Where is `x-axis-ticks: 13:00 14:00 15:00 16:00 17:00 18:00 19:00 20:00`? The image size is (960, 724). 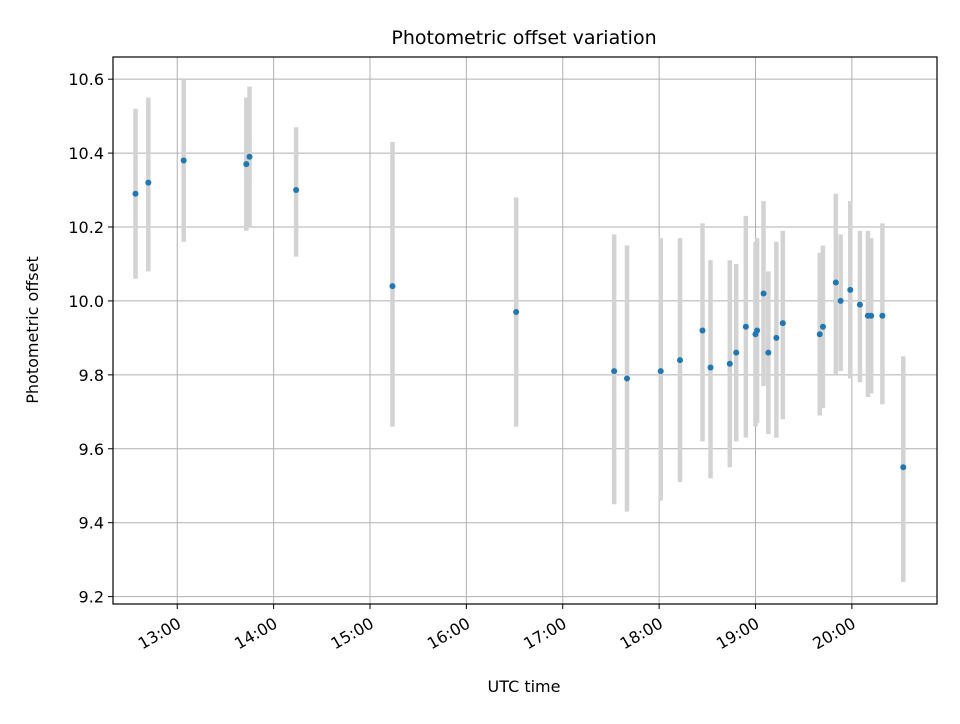 x-axis-ticks: 13:00 14:00 15:00 16:00 17:00 18:00 19:00 20:00 is located at coordinates (497, 628).